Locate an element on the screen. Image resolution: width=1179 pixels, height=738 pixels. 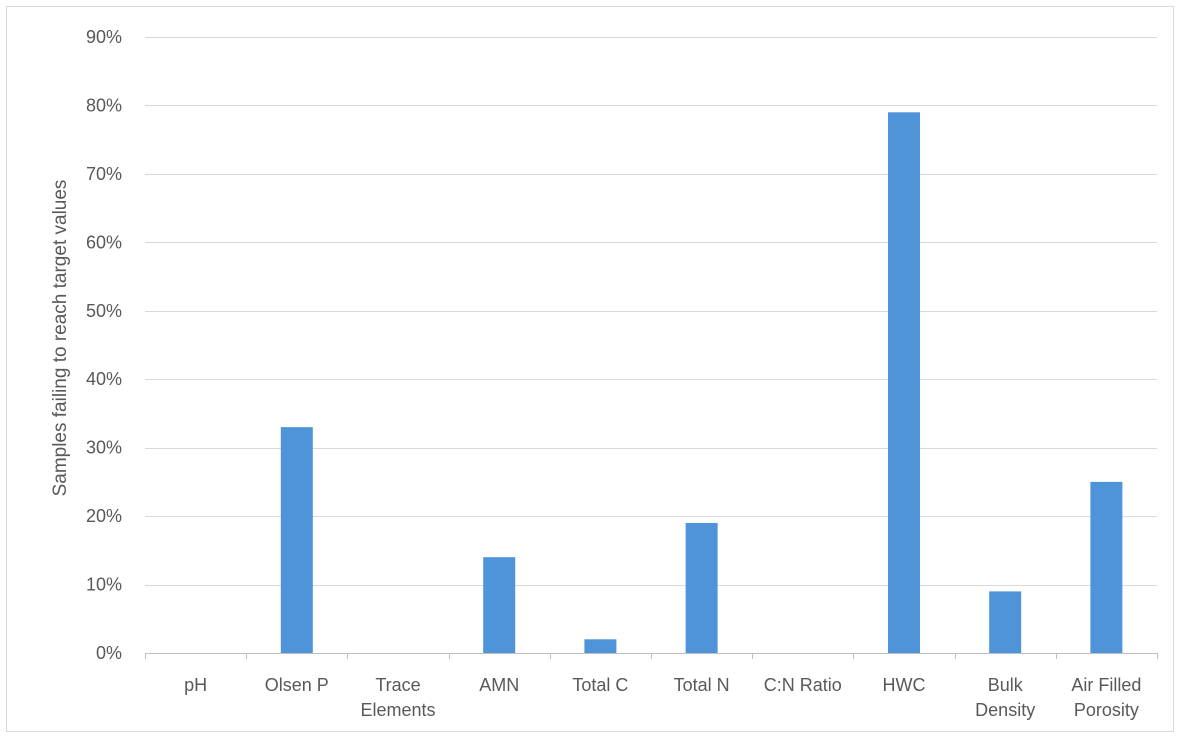
y-tick-label: 90% is located at coordinates (104, 37).